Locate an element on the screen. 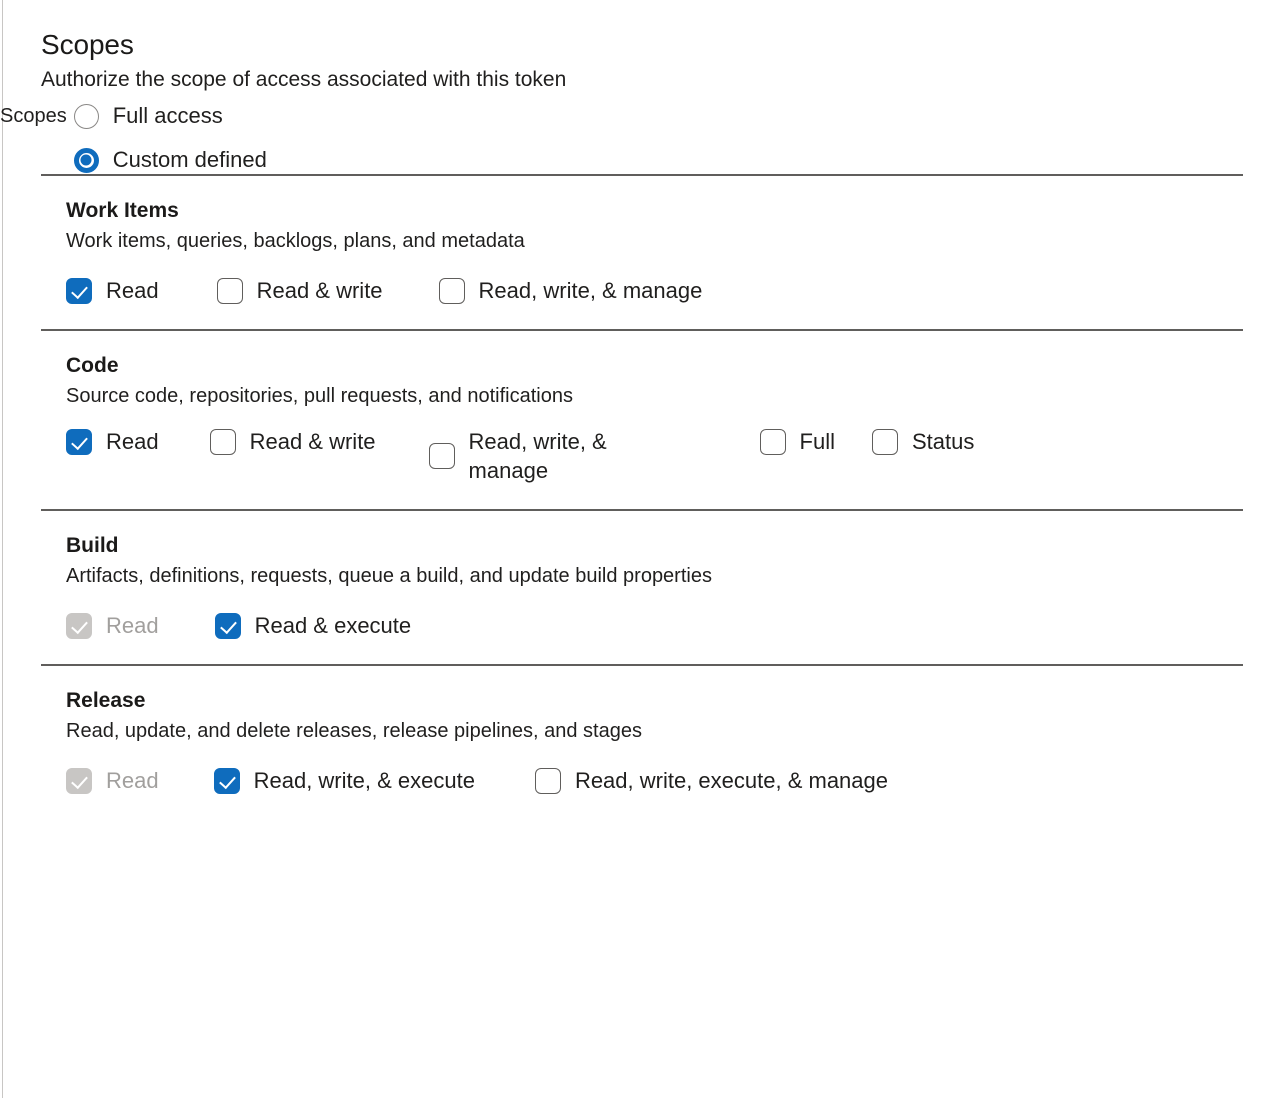 The height and width of the screenshot is (1098, 1282). scope-checkbox-label: Status is located at coordinates (943, 441).